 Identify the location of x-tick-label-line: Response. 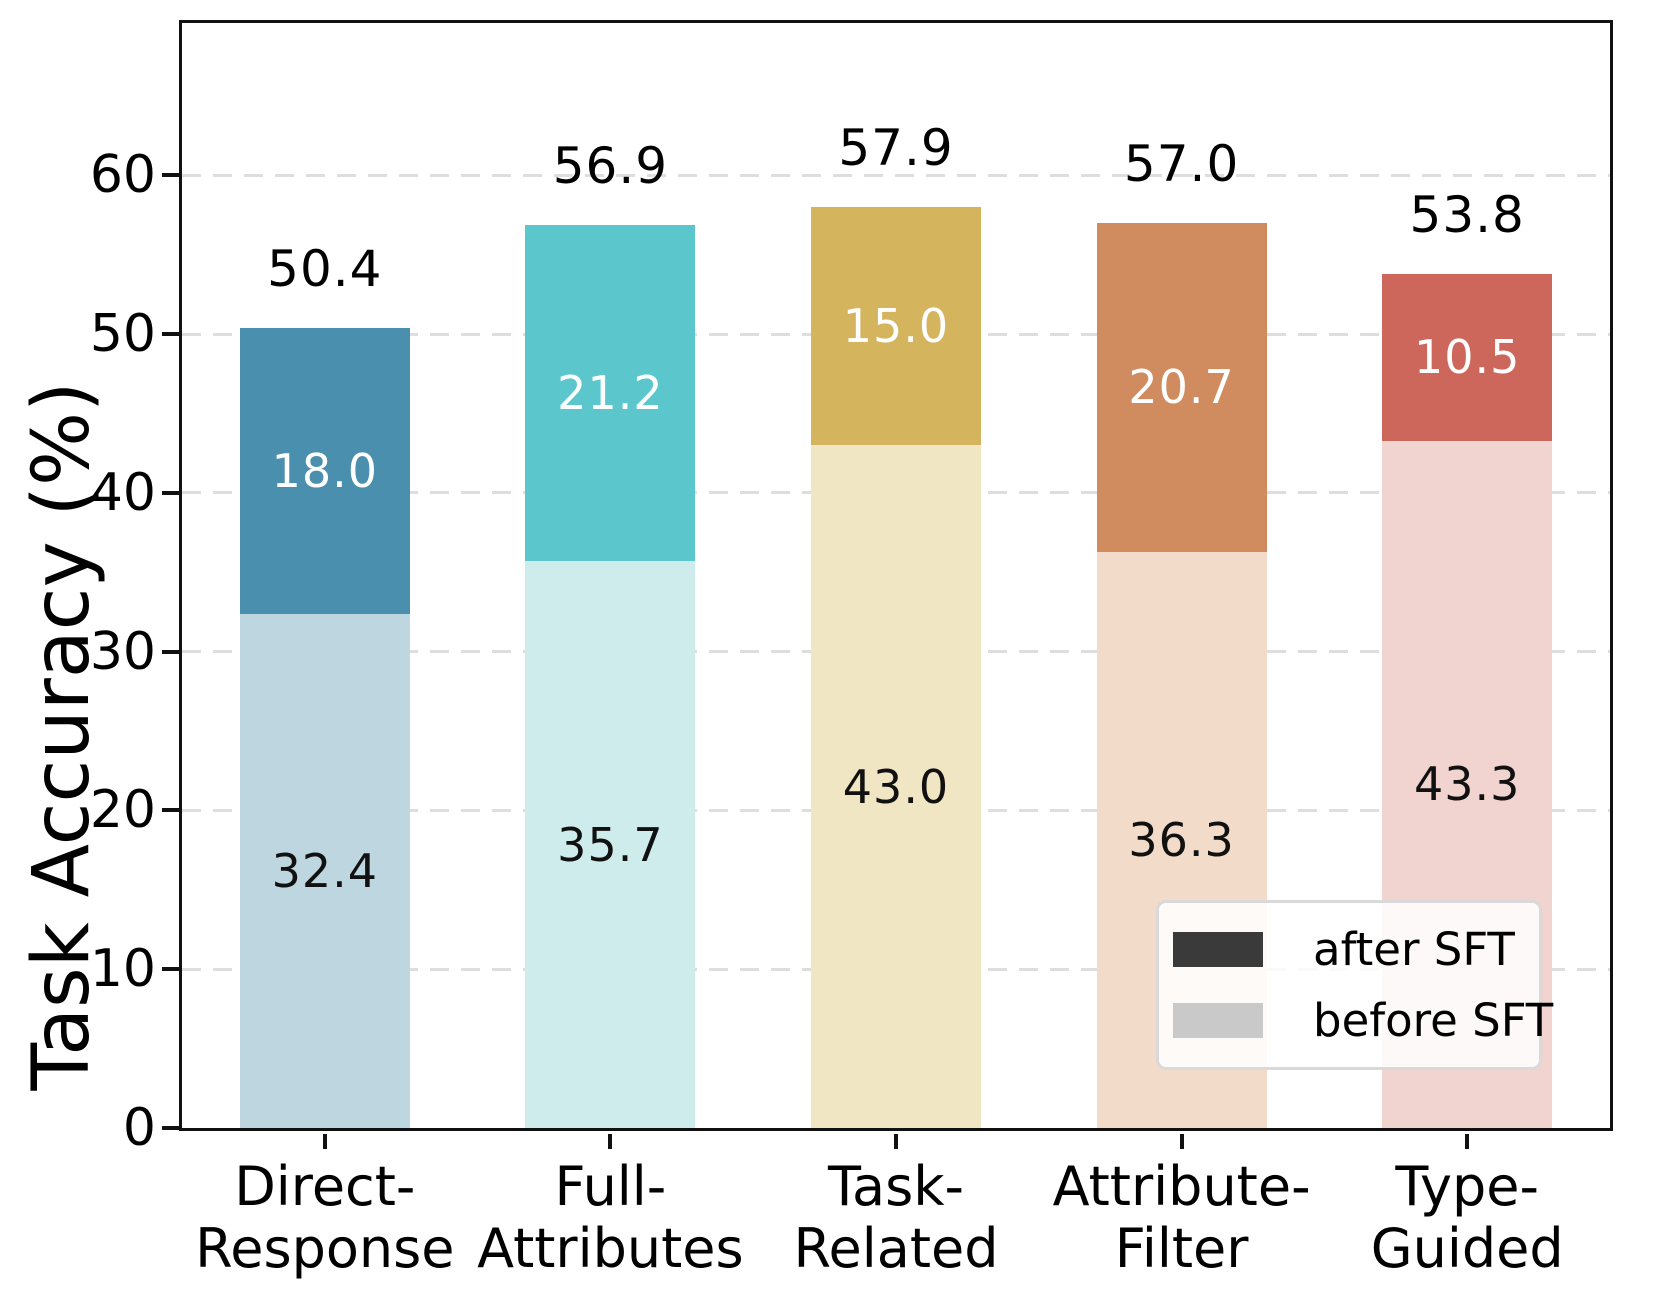
(325, 1248).